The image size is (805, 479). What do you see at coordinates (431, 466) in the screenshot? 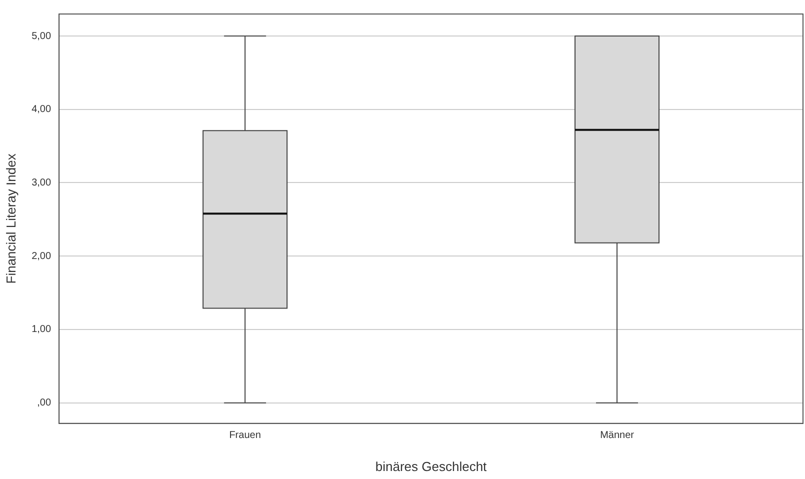
I see `x-axis-title: binäres Geschlecht` at bounding box center [431, 466].